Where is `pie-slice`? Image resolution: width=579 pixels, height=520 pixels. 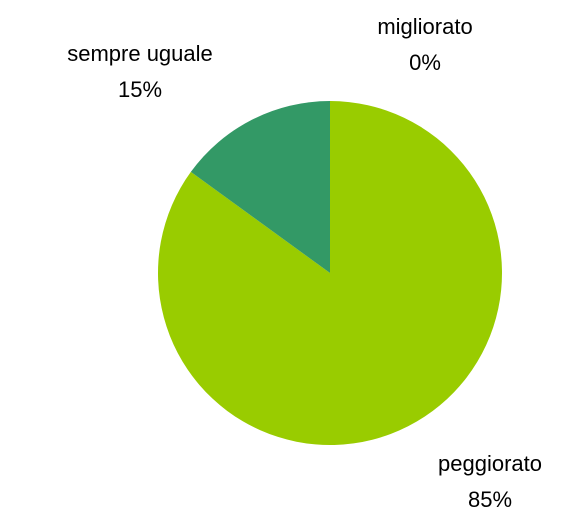
pie-slice is located at coordinates (260, 187).